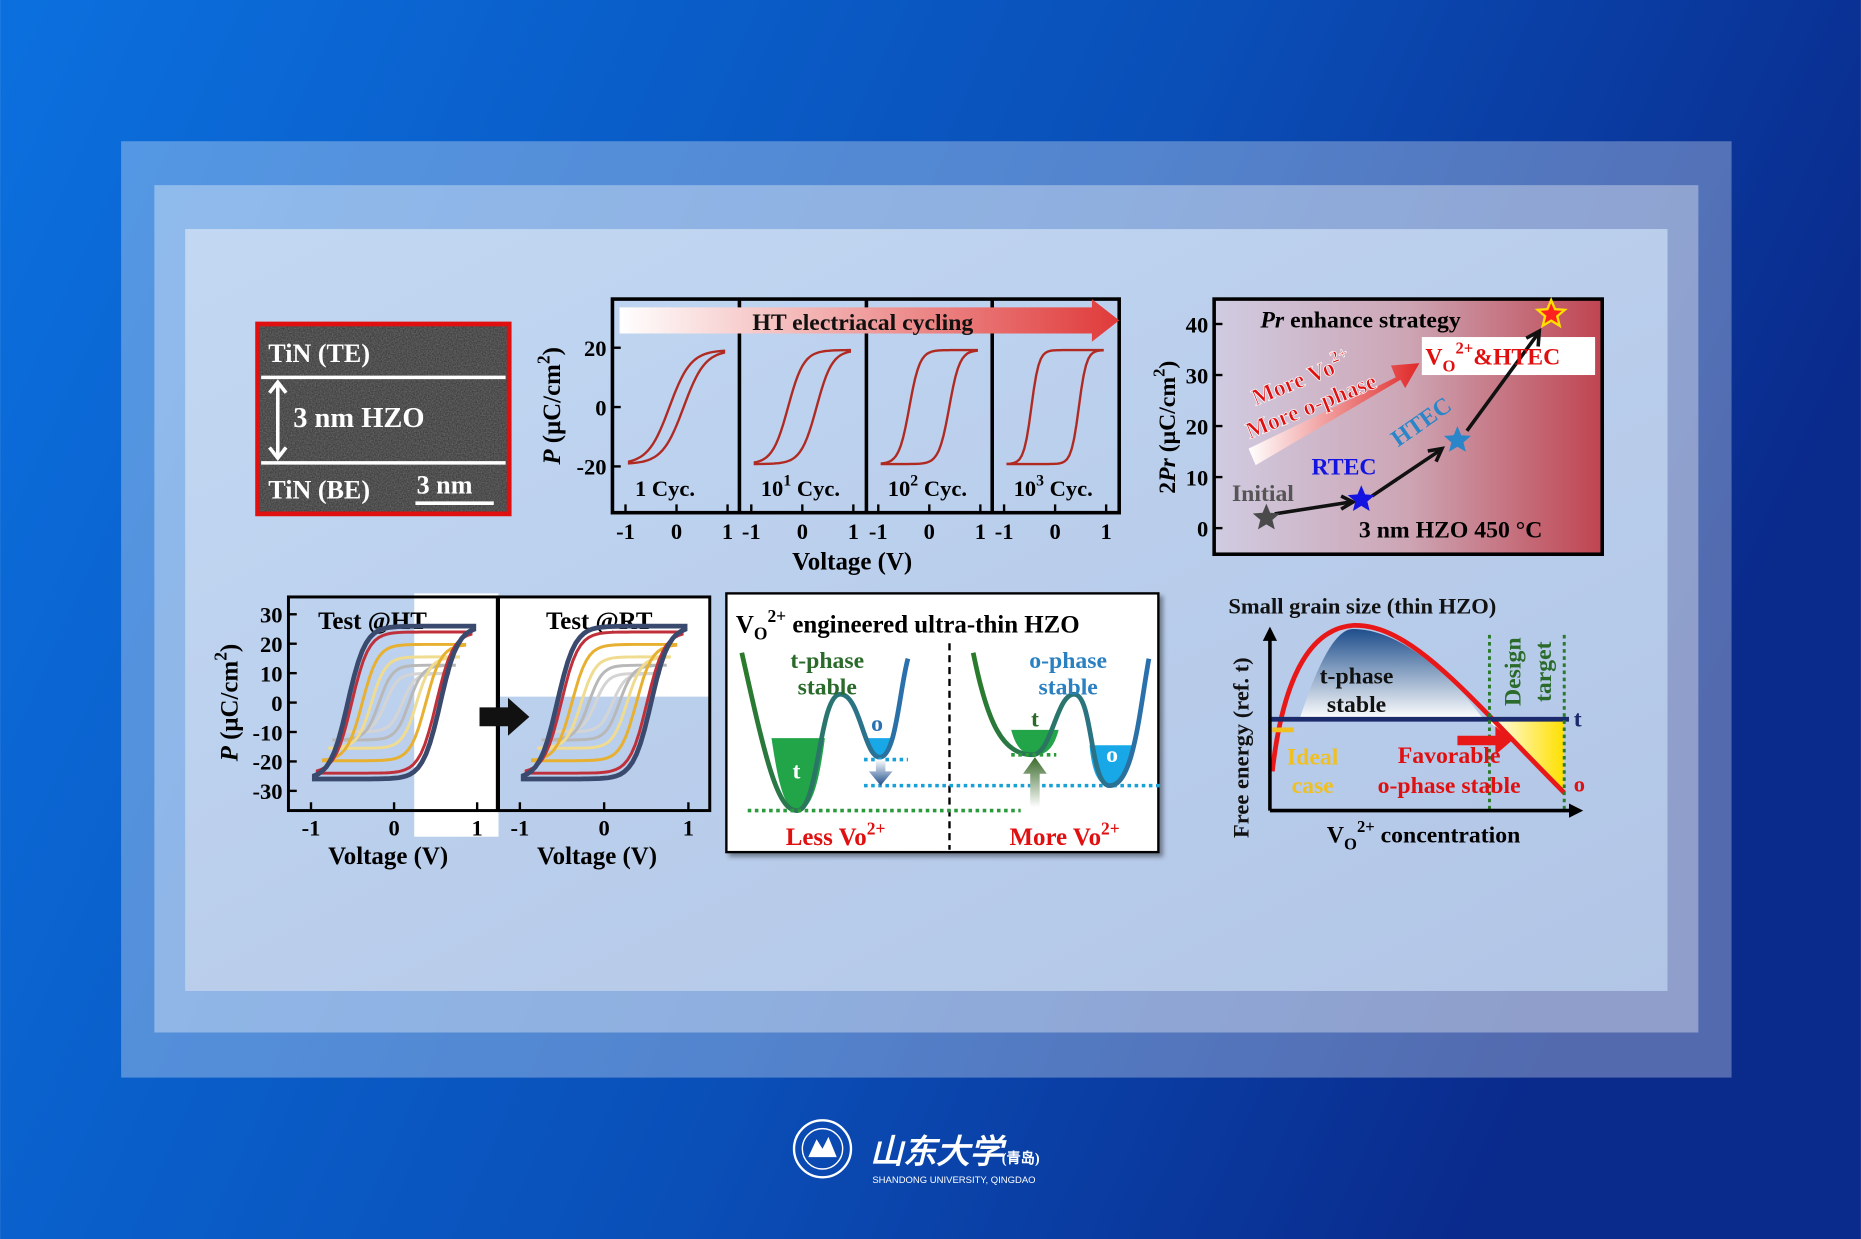 This screenshot has width=1861, height=1239. What do you see at coordinates (319, 489) in the screenshot?
I see `layer-label: TiN (BE)` at bounding box center [319, 489].